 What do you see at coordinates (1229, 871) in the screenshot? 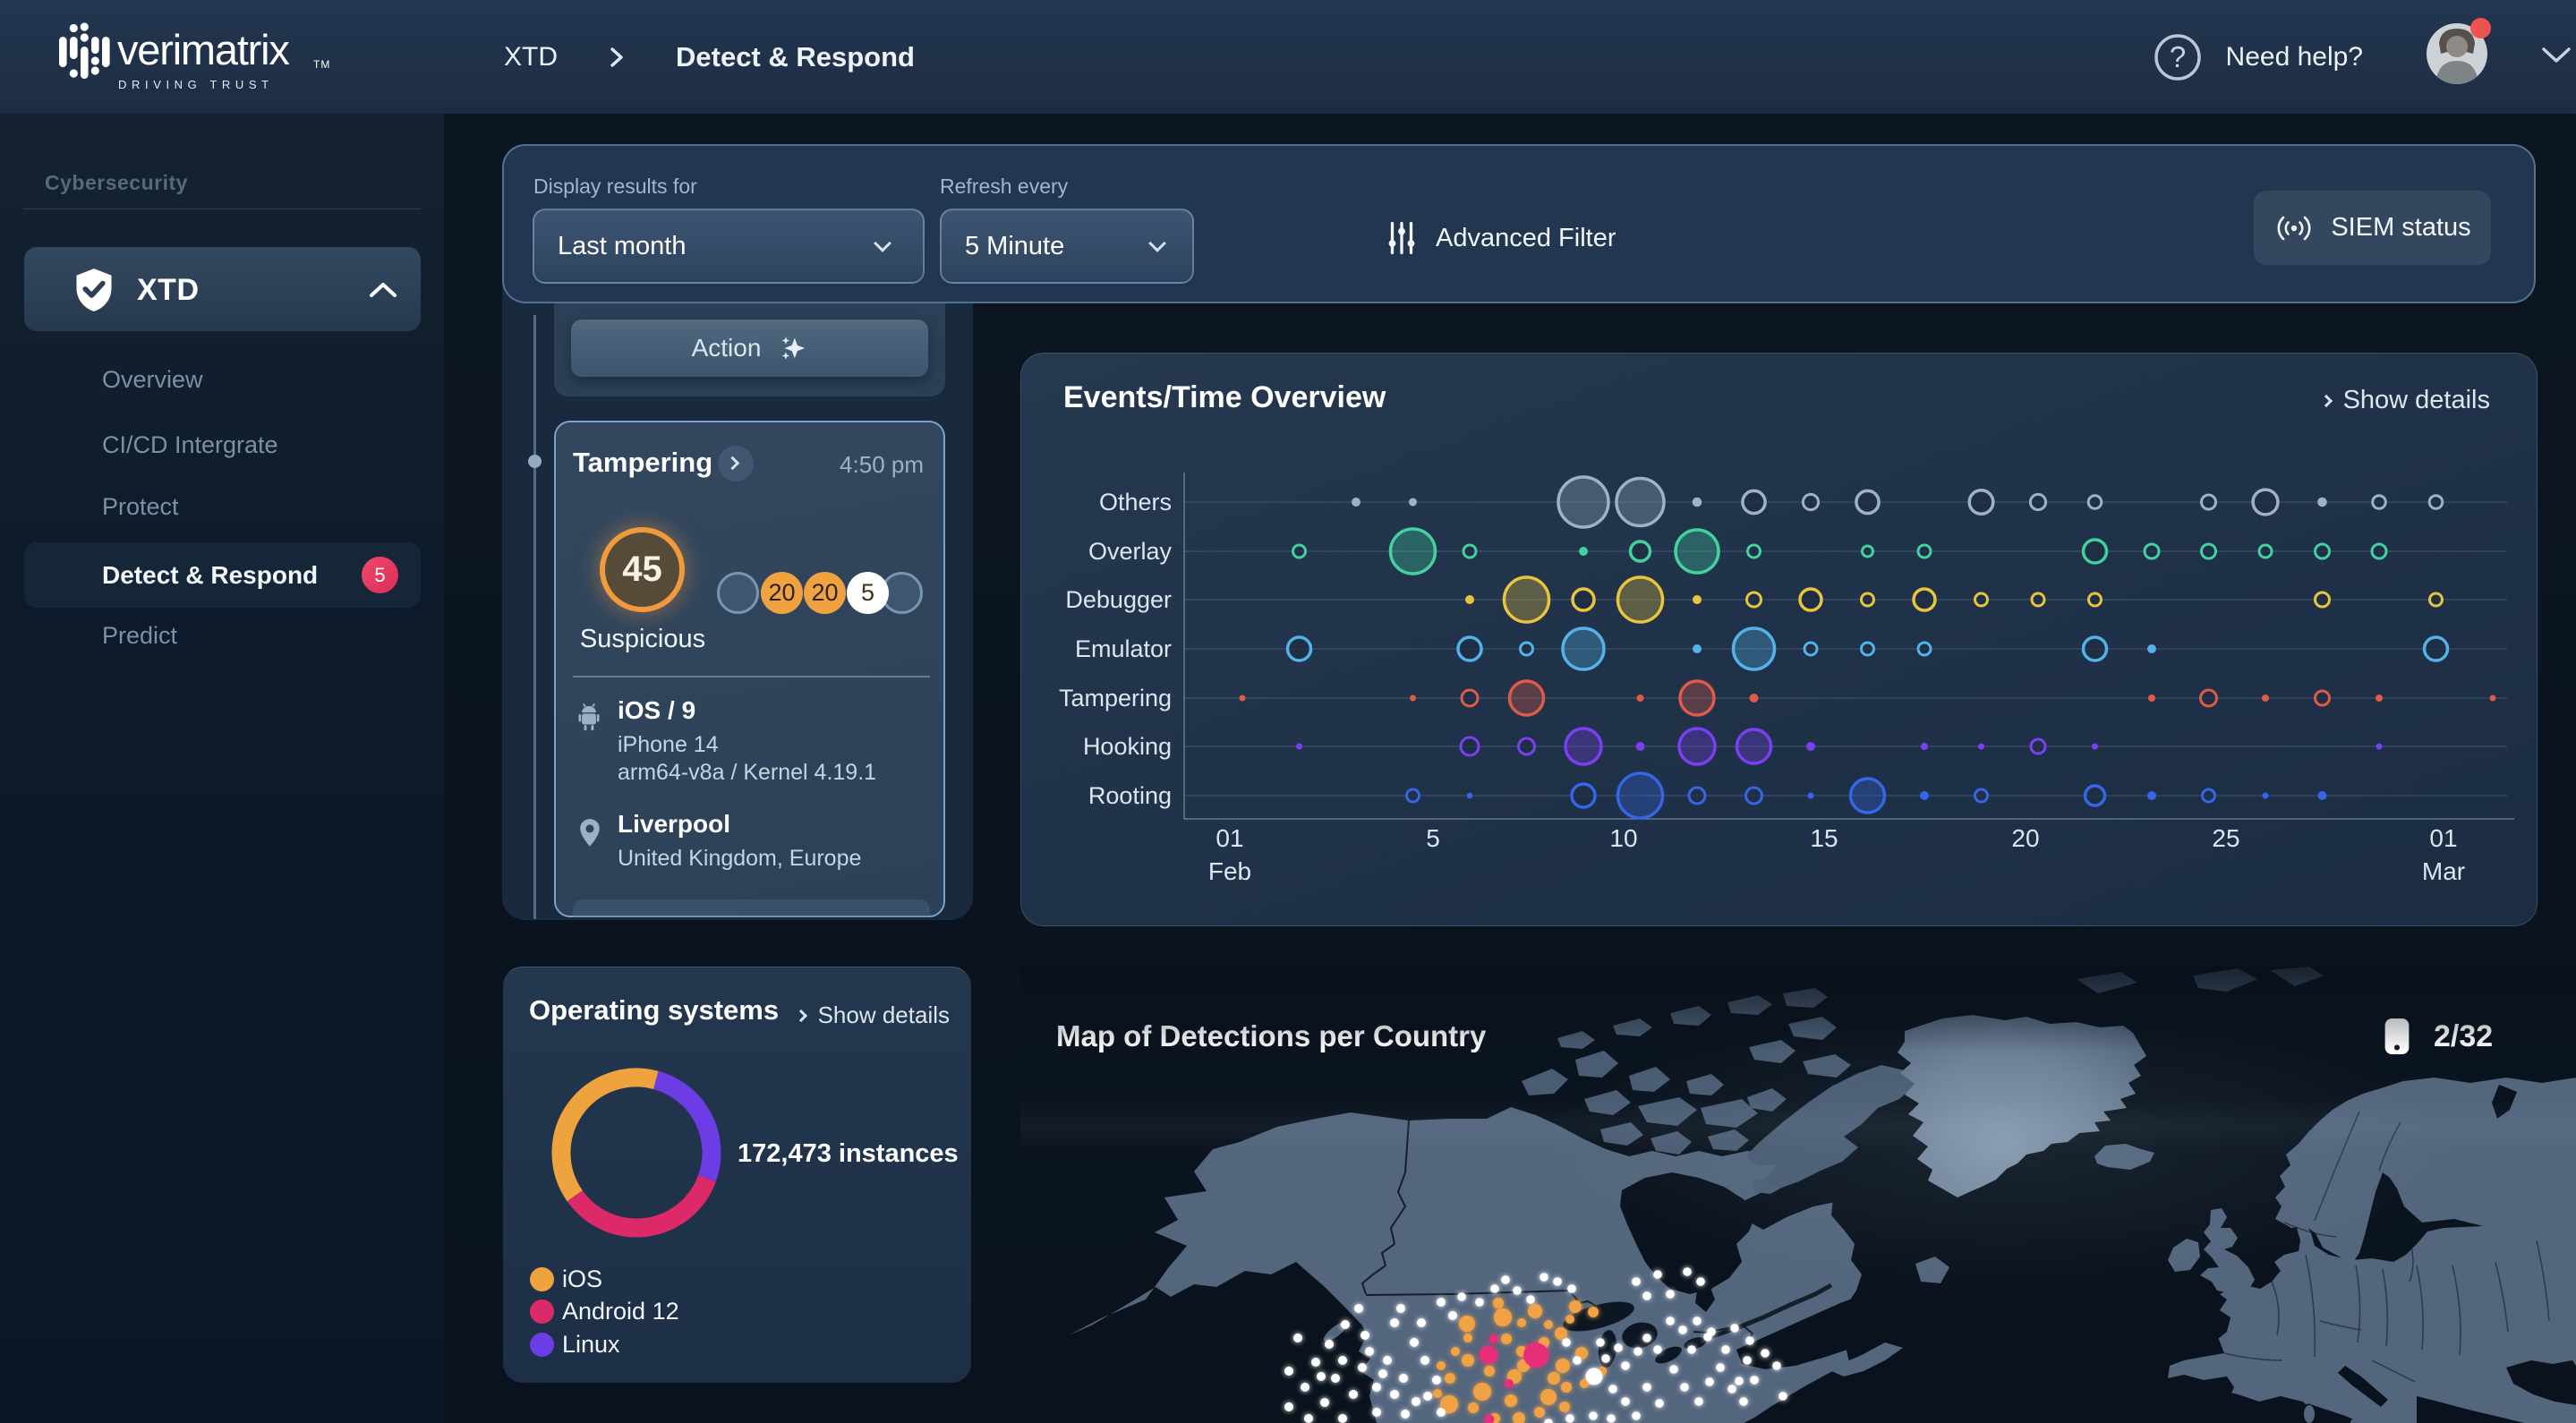
I see `svg-text: Feb` at bounding box center [1229, 871].